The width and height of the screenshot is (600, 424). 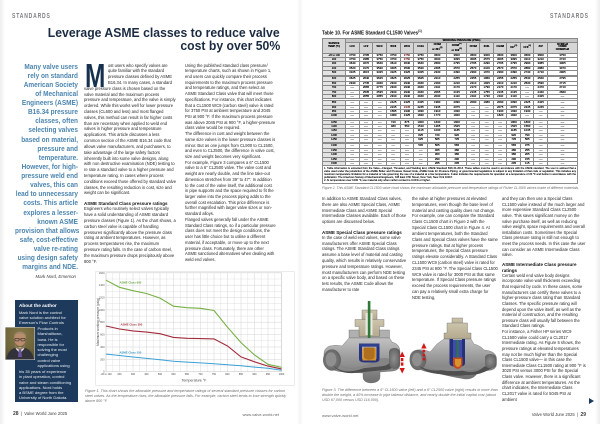 I want to click on svg-text: -20 to 100, so click(x=106, y=374).